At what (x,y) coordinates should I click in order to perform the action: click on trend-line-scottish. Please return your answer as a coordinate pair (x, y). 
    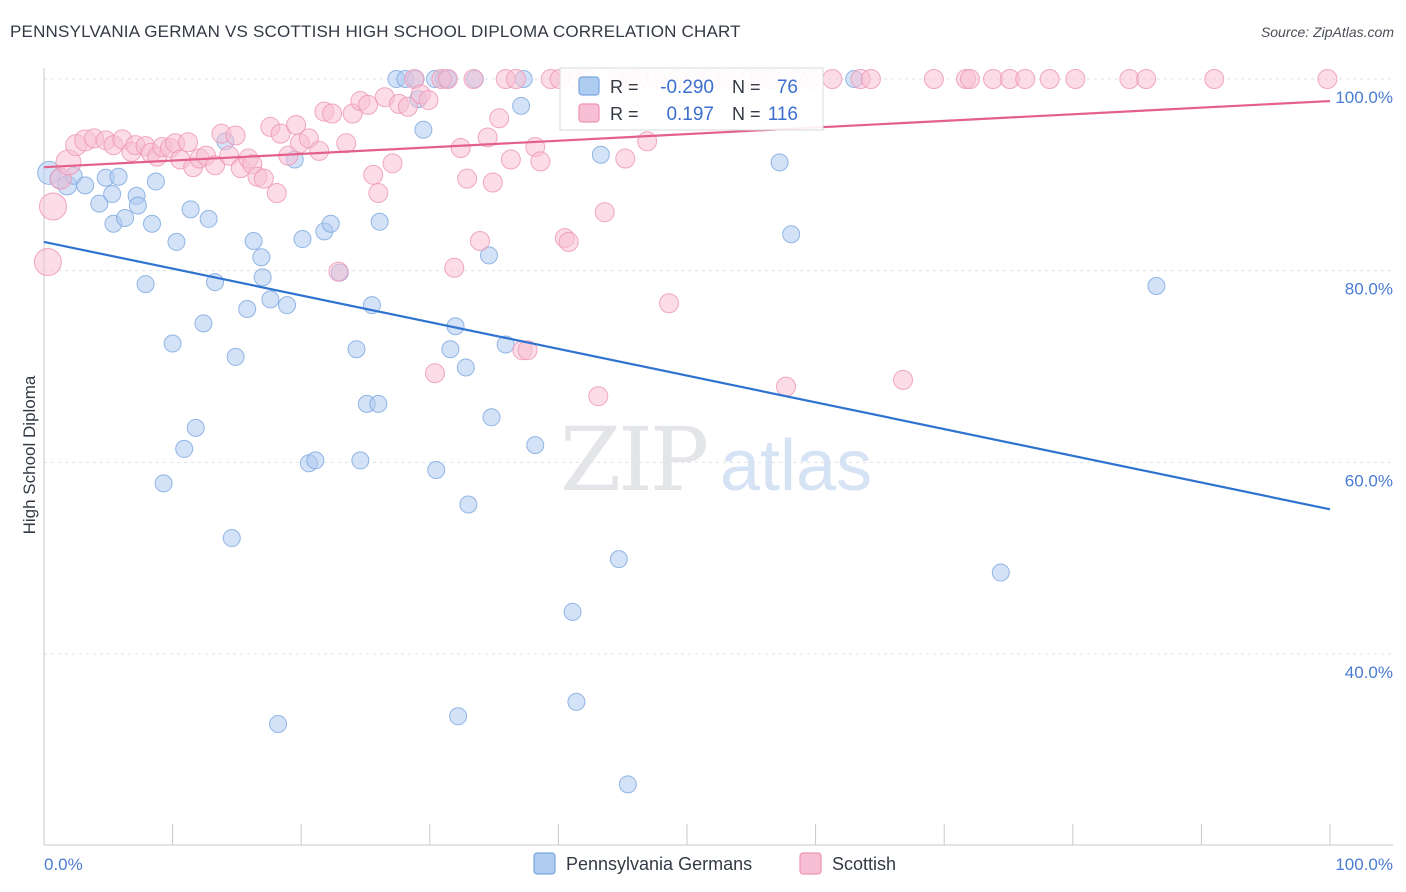
    Looking at the image, I should click on (687, 134).